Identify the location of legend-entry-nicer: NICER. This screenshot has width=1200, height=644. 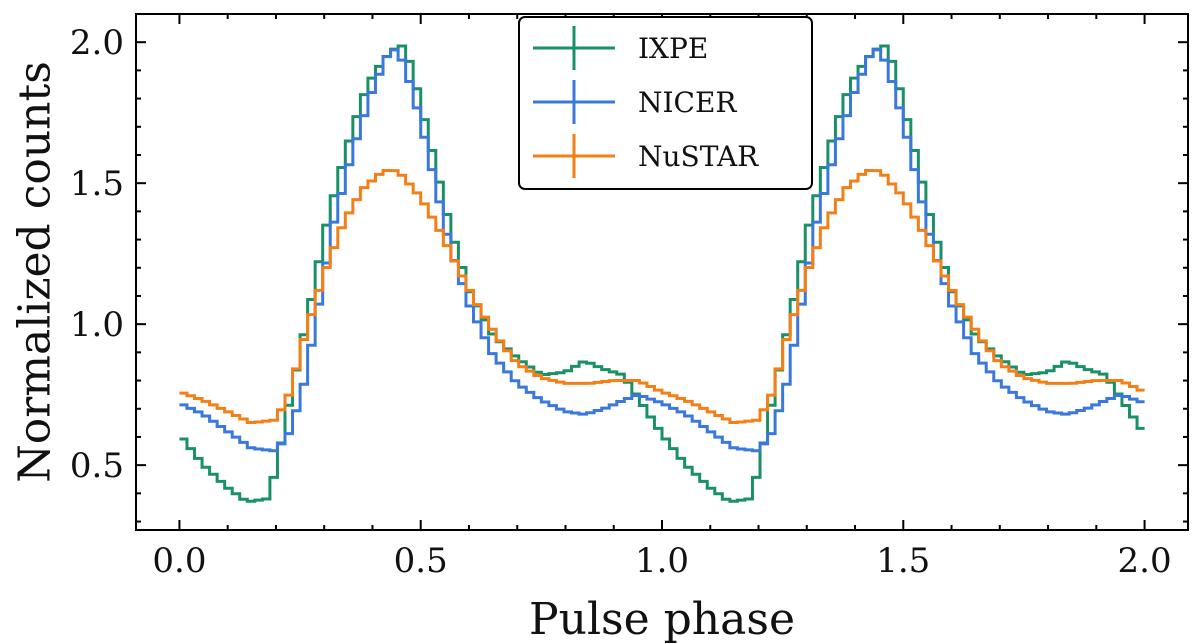
(635, 102).